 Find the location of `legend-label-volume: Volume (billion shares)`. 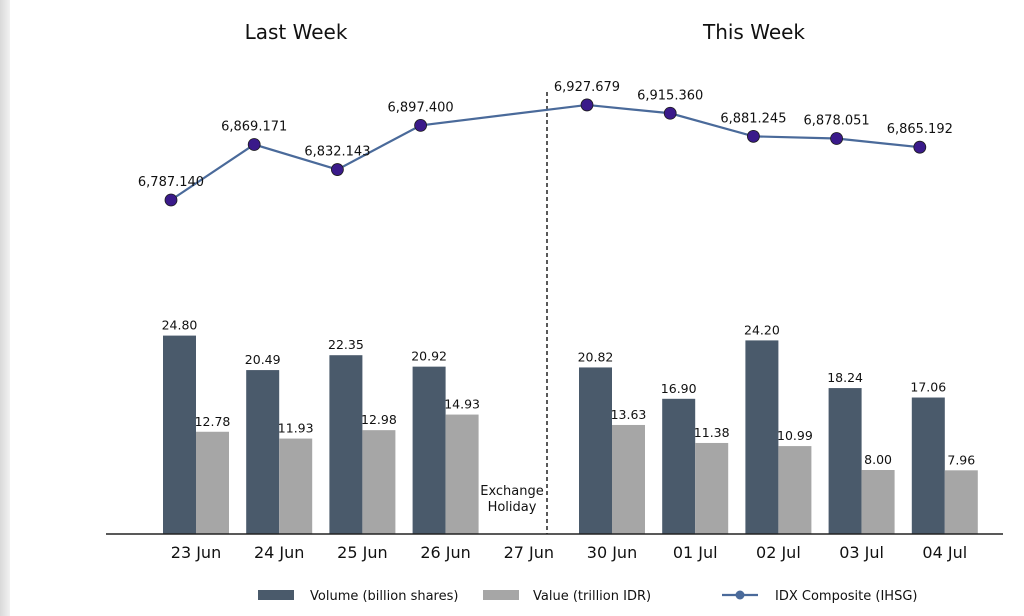

legend-label-volume: Volume (billion shares) is located at coordinates (384, 596).